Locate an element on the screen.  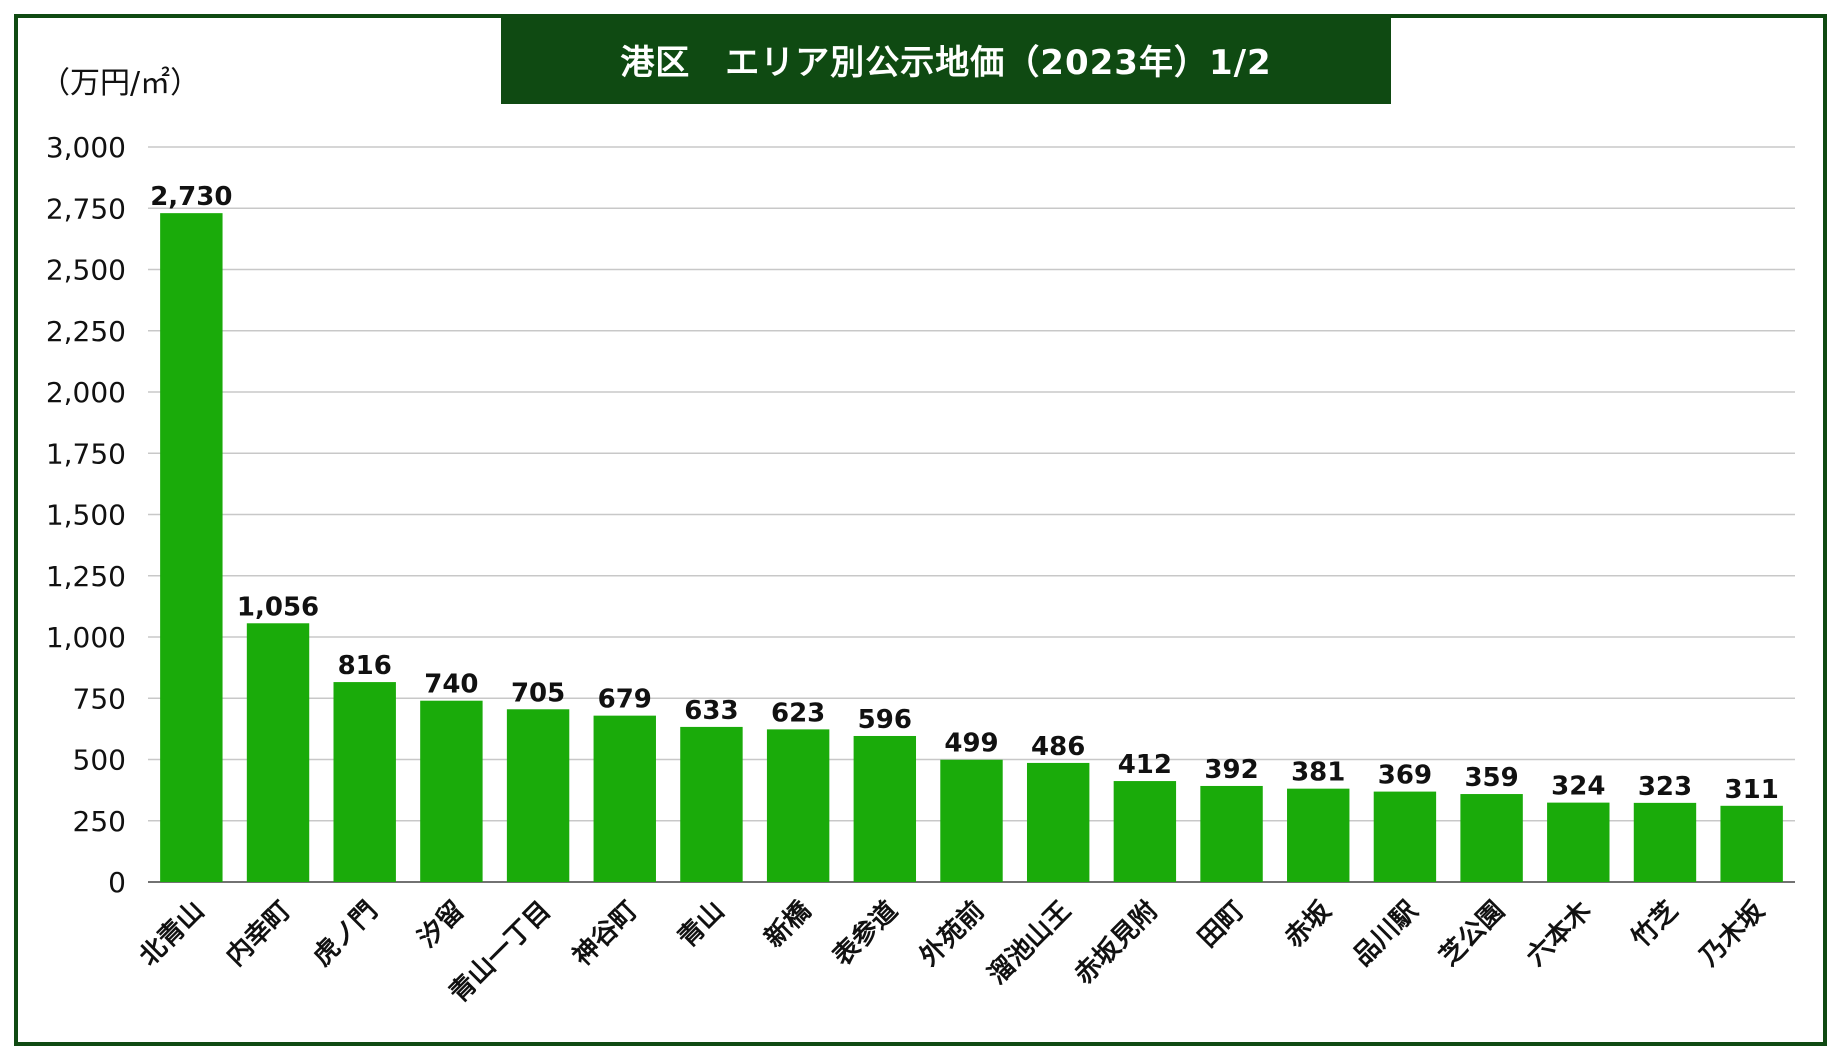
x-tick-label: 神谷町 is located at coordinates (605, 934).